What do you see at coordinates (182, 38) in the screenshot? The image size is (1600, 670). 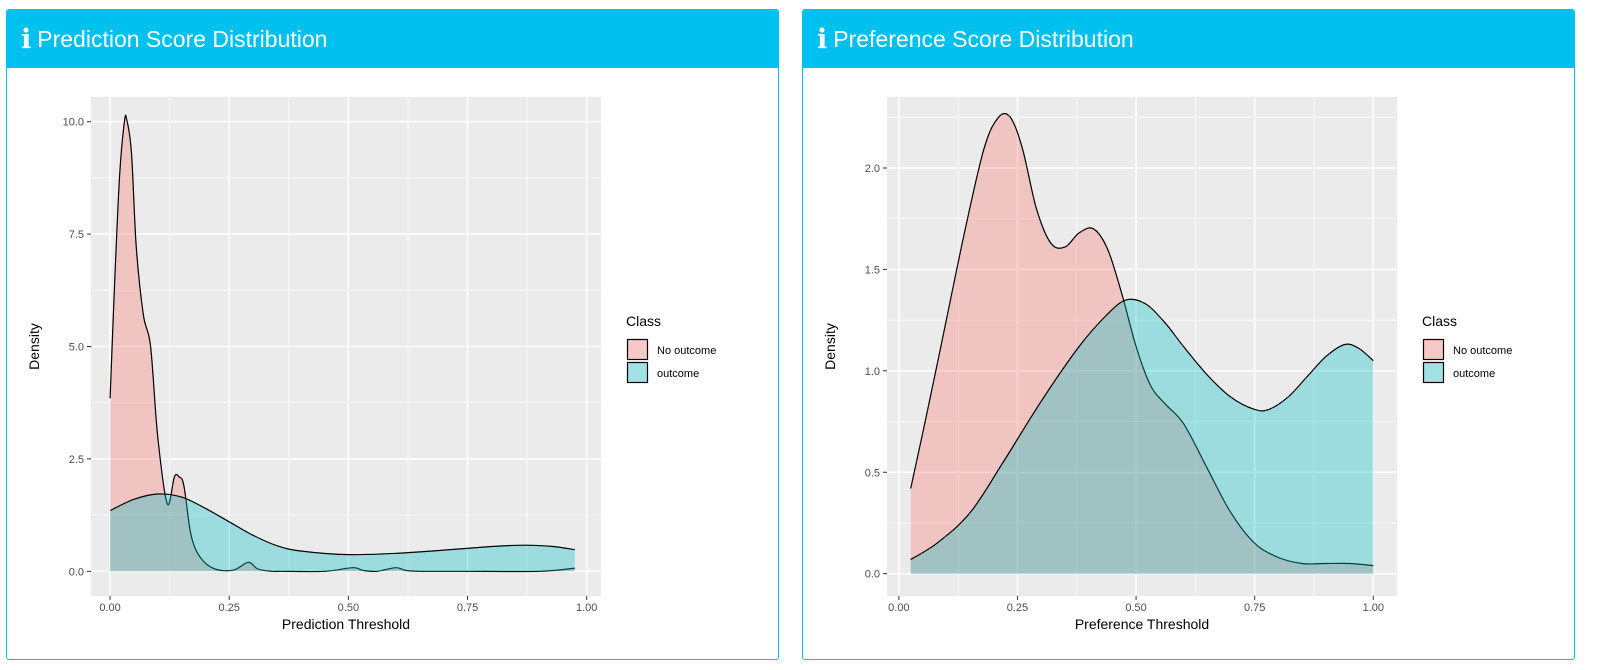 I see `box-title: Prediction Score Distribution` at bounding box center [182, 38].